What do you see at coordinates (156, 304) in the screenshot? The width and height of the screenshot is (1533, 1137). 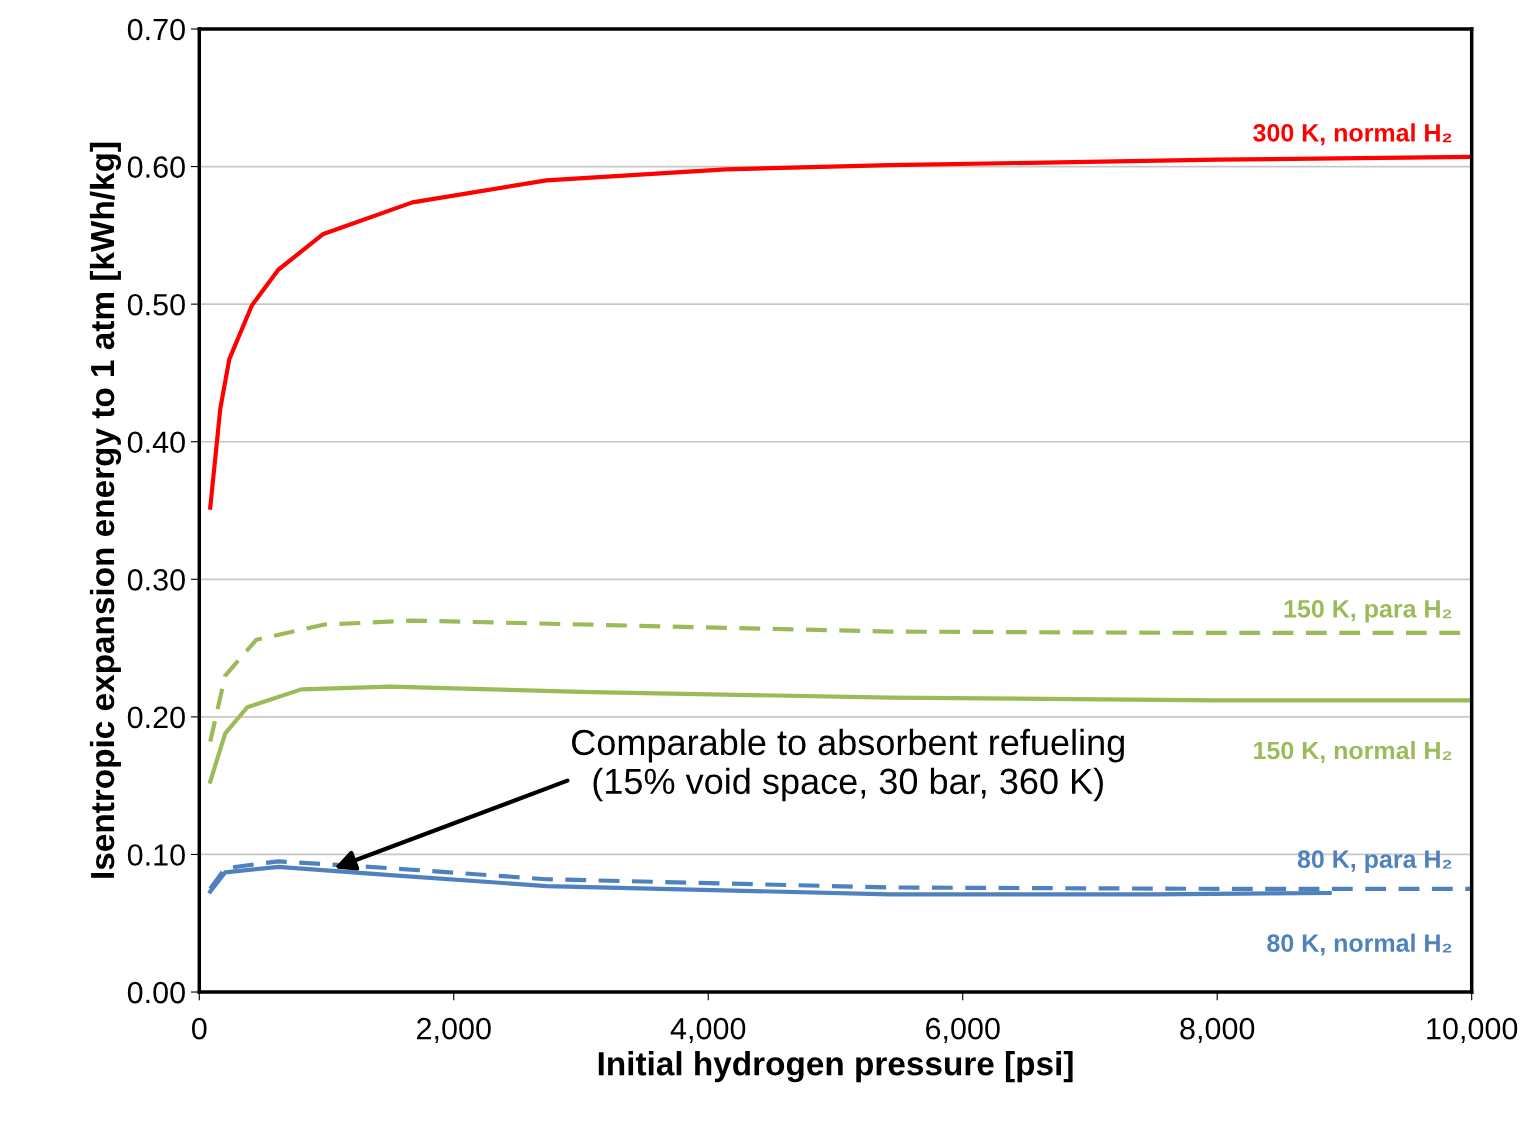 I see `y-tick-label: 0.50` at bounding box center [156, 304].